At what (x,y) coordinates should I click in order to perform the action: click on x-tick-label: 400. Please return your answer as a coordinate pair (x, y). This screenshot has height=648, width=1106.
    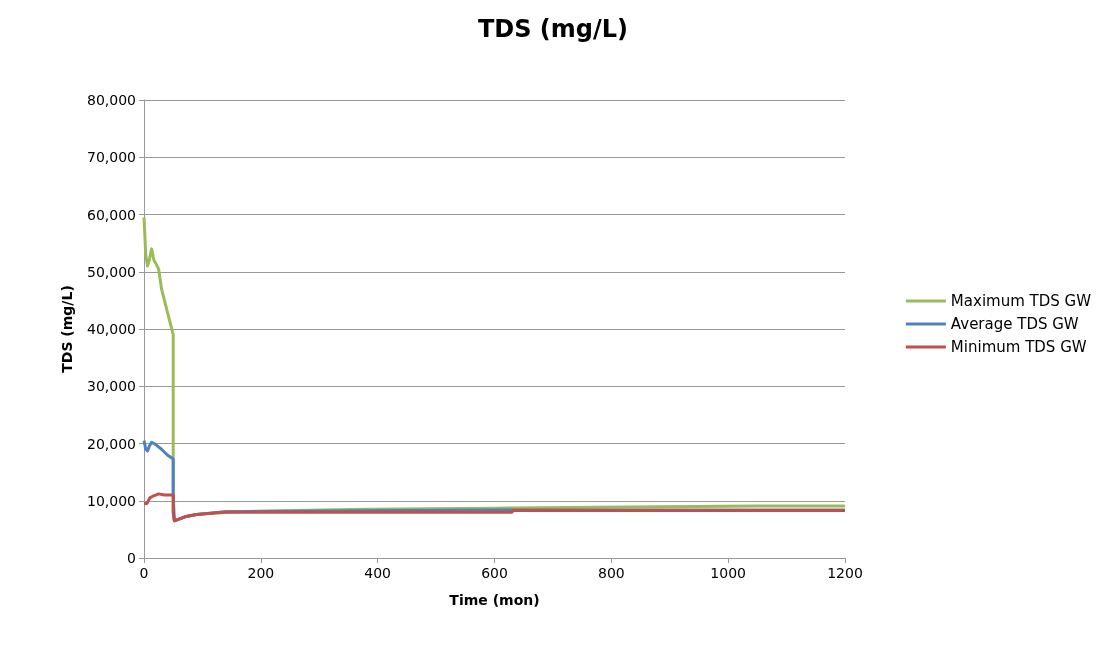
    Looking at the image, I should click on (378, 573).